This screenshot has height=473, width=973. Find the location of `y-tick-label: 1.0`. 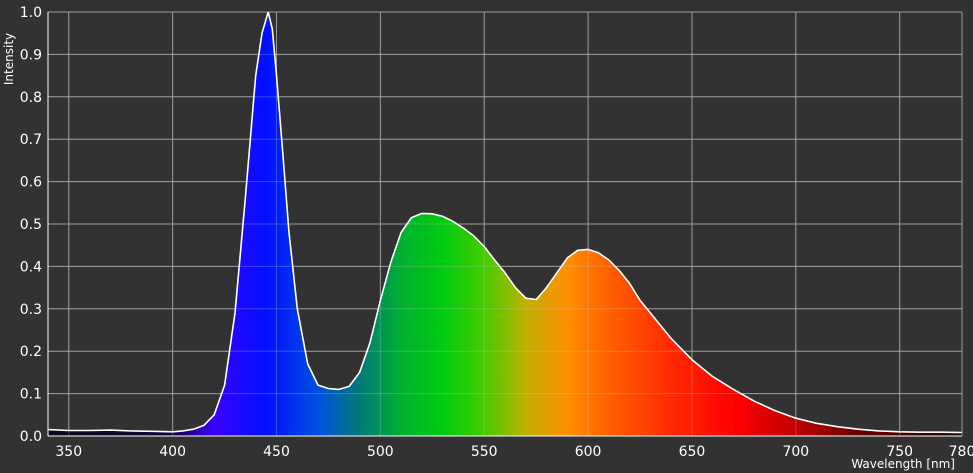

y-tick-label: 1.0 is located at coordinates (31, 13).